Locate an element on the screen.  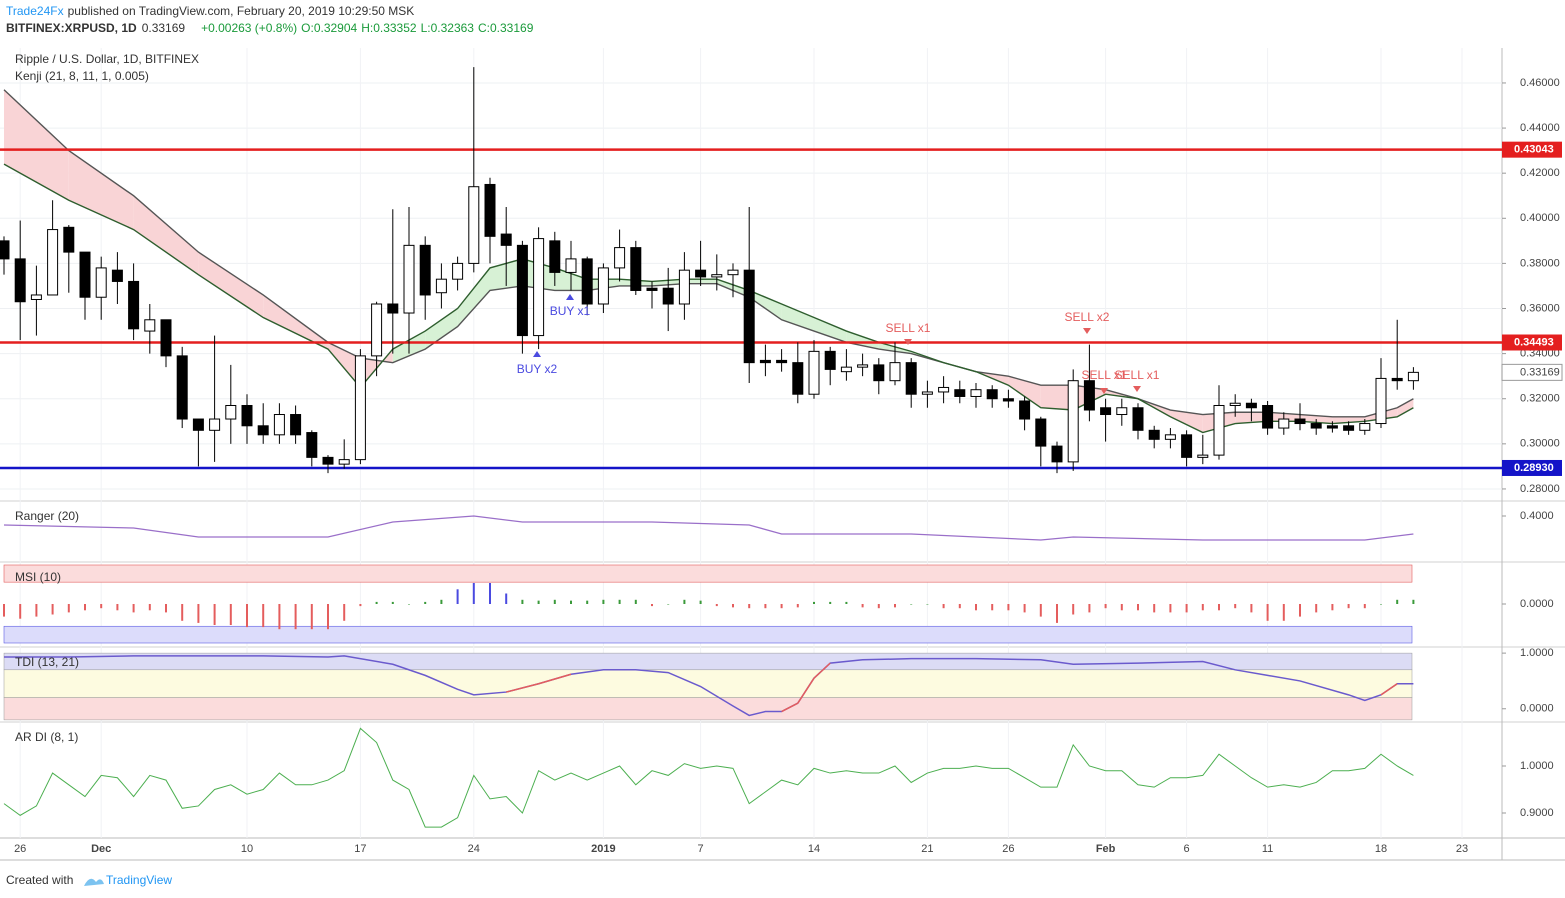
x-tick-label: 23 is located at coordinates (1462, 849).